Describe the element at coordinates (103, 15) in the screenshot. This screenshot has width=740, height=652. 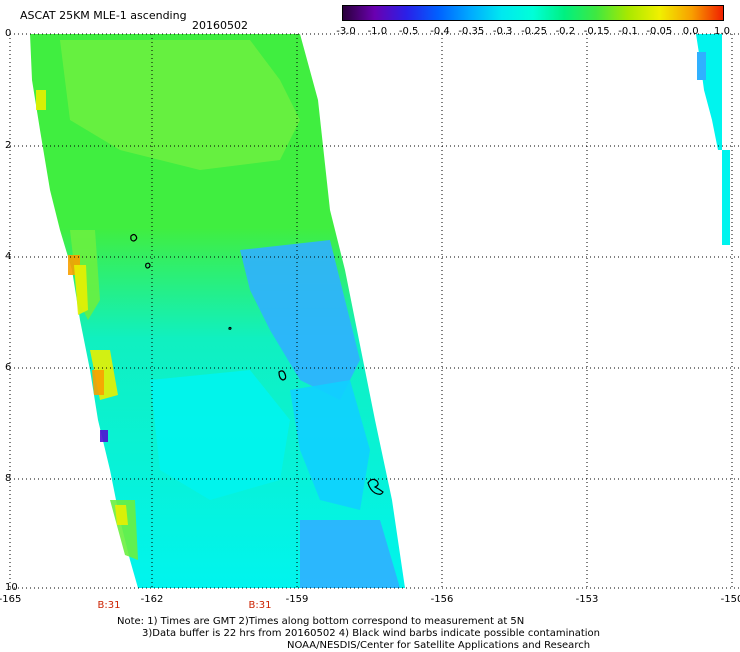
I see `product-title: ASCAT 25KM MLE-1 ascending` at that location.